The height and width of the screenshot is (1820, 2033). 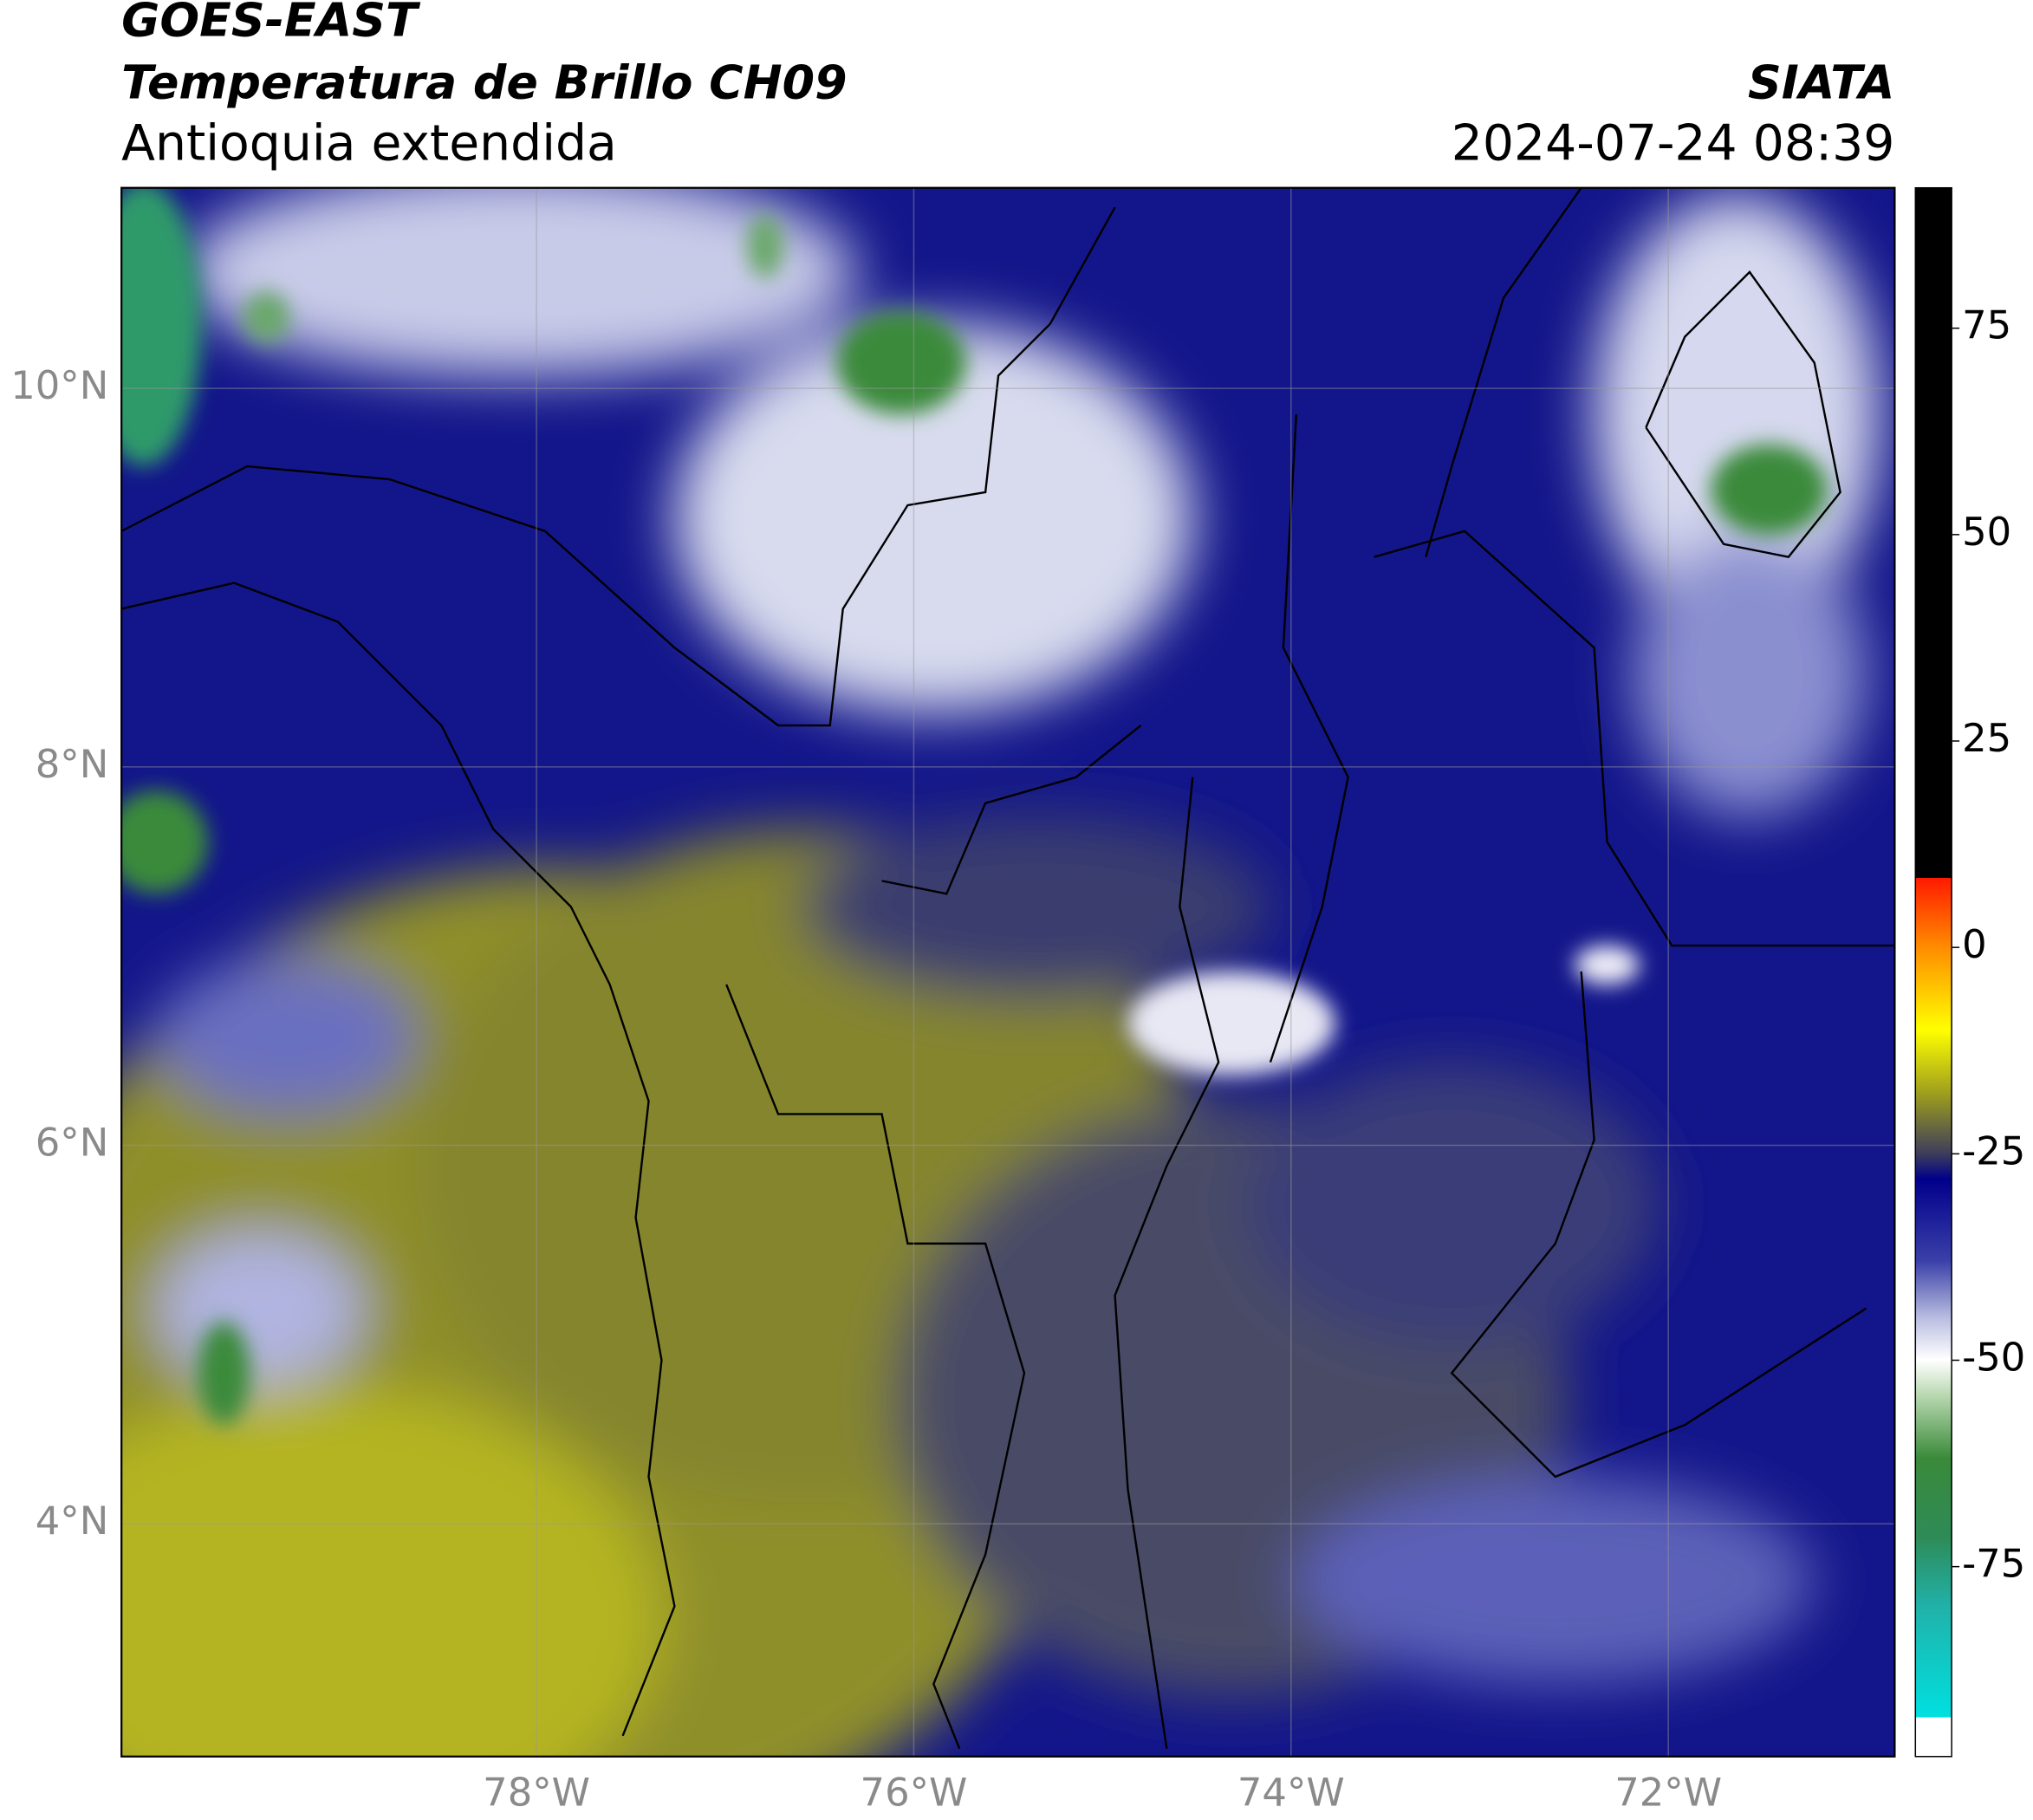 I want to click on x-tick-label: 78°W, so click(x=536, y=1793).